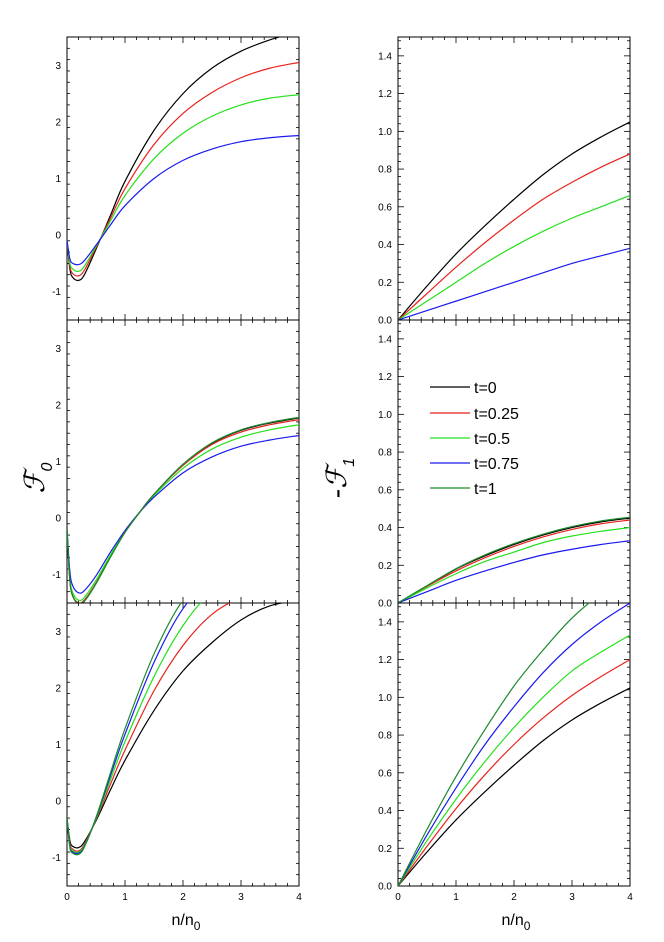 This screenshot has height=942, width=664. I want to click on panel-left-bottom: -1 0 1 2 3 0 1 2 3 4, so click(177, 752).